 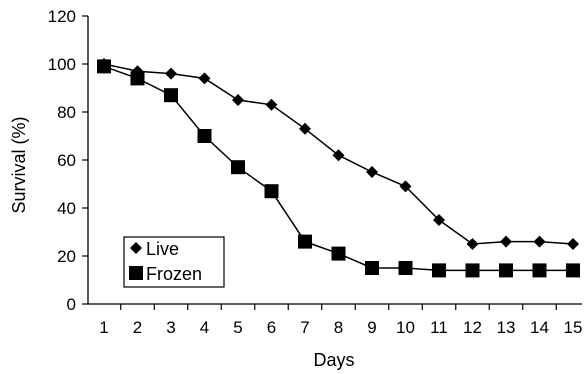 What do you see at coordinates (136, 273) in the screenshot?
I see `legend-frozen-marker` at bounding box center [136, 273].